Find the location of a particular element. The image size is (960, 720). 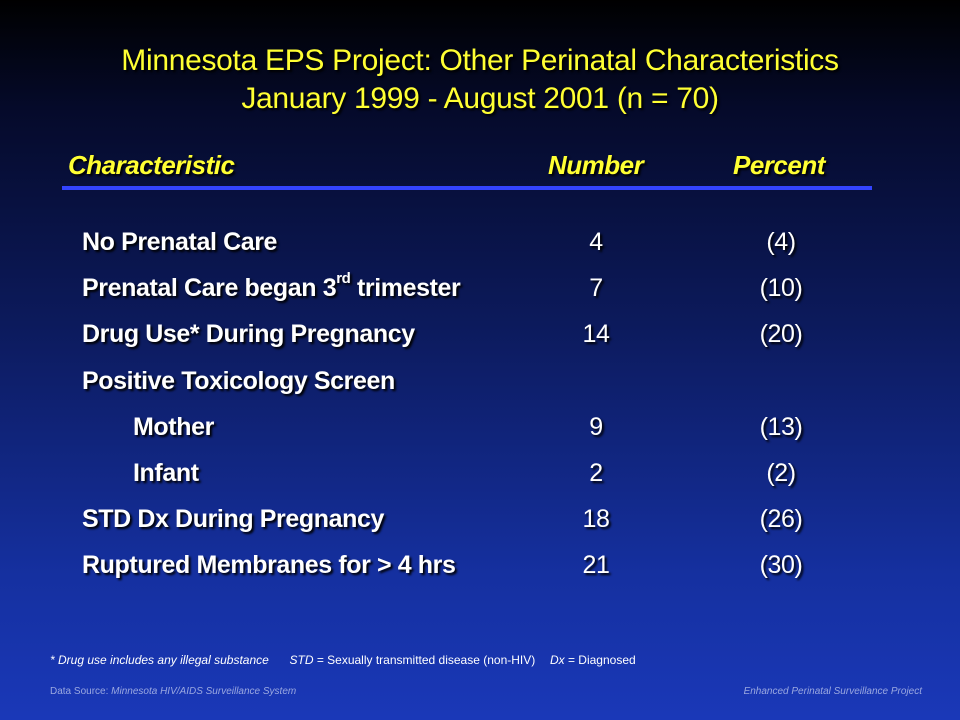

footnote-dx-abbr: Dx is located at coordinates (557, 660).